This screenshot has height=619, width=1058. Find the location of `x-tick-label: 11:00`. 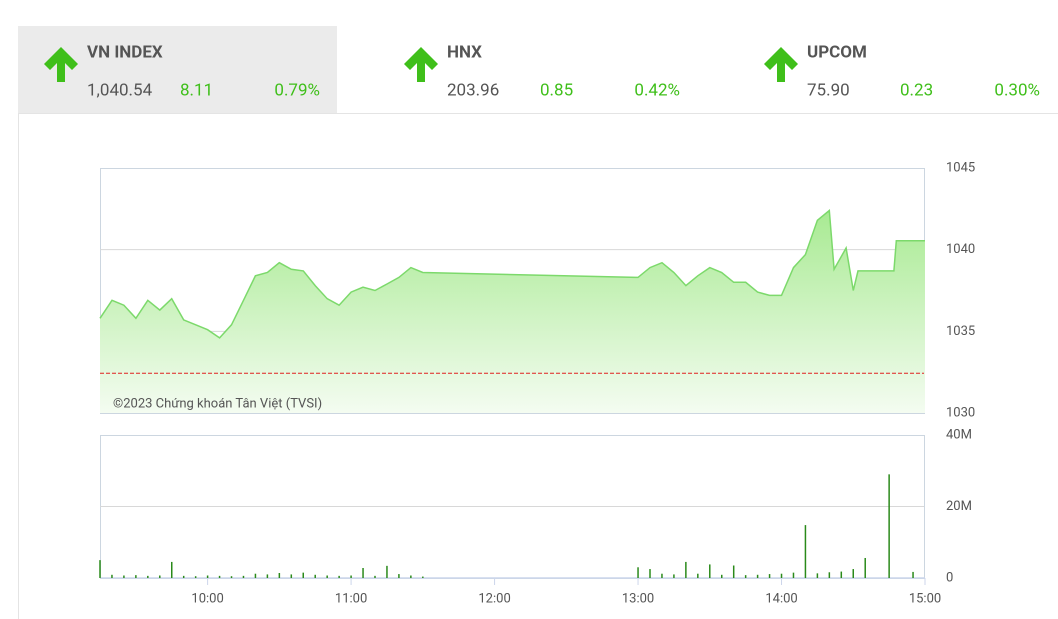

x-tick-label: 11:00 is located at coordinates (351, 598).